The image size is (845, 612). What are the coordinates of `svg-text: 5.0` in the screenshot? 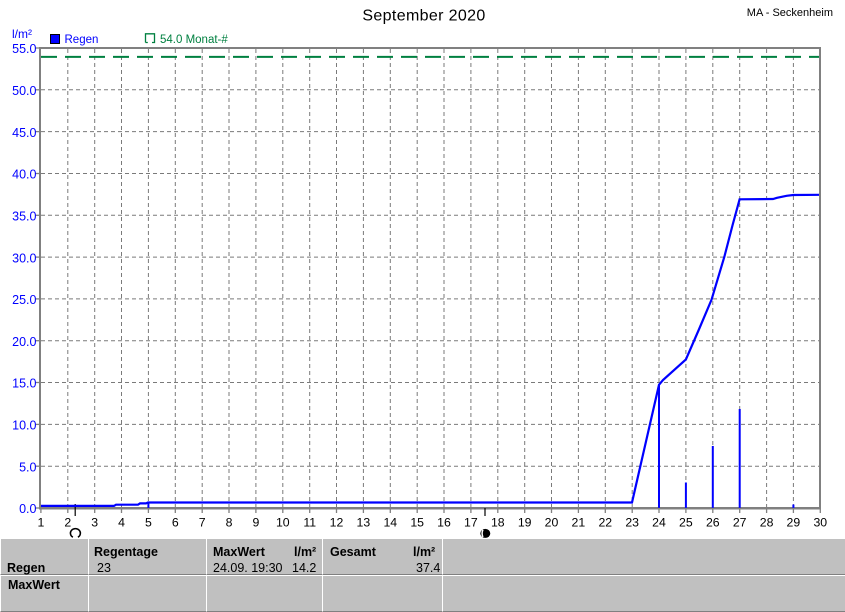 It's located at (27, 467).